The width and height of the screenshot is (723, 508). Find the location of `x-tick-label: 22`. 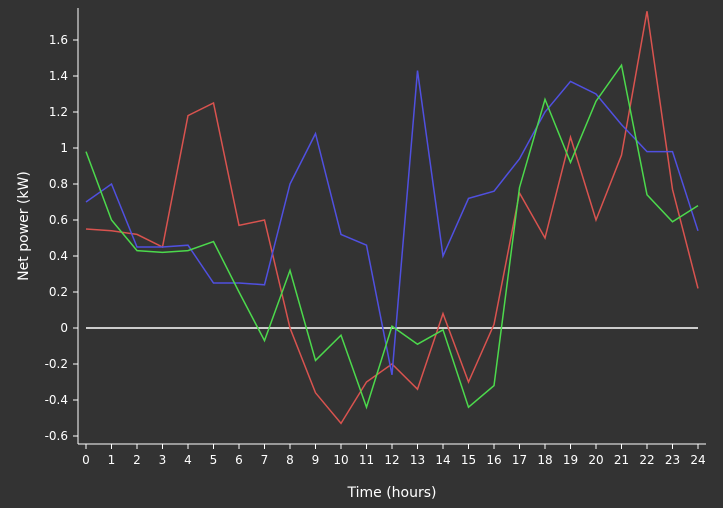

x-tick-label: 22 is located at coordinates (646, 460).